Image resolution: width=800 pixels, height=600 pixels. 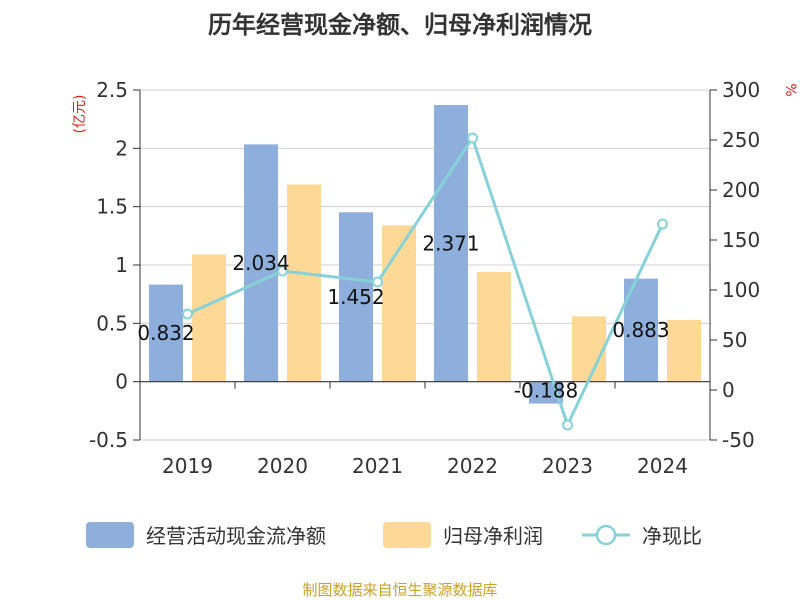 What do you see at coordinates (741, 240) in the screenshot?
I see `right-axis-tick-label: 150` at bounding box center [741, 240].